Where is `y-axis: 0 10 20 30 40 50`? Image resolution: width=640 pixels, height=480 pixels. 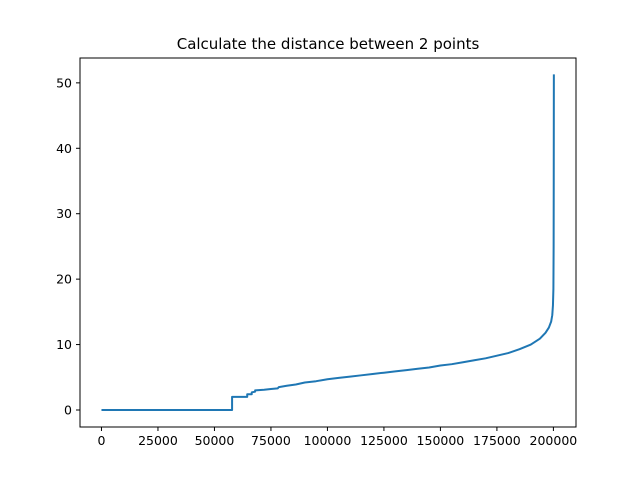 y-axis: 0 10 20 30 40 50 is located at coordinates (68, 246).